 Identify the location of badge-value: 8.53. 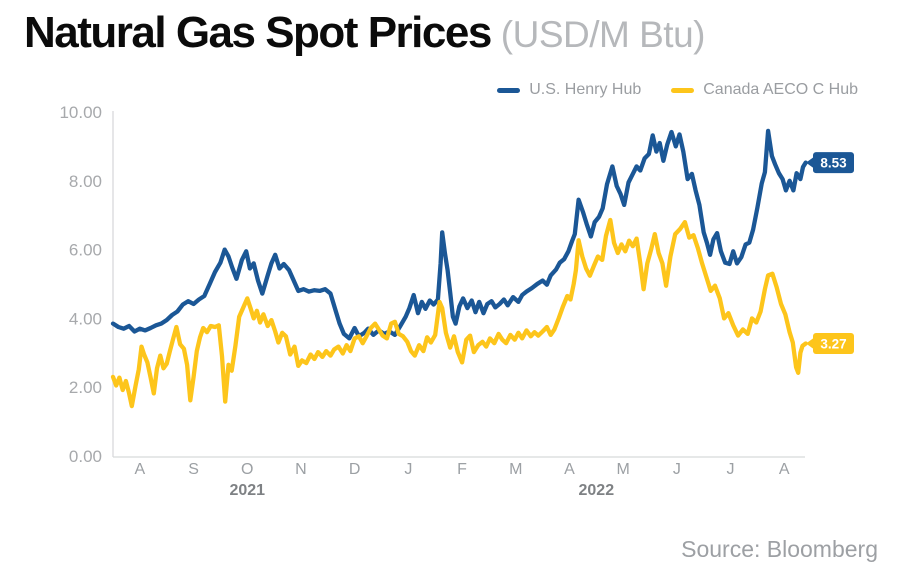
(833, 162).